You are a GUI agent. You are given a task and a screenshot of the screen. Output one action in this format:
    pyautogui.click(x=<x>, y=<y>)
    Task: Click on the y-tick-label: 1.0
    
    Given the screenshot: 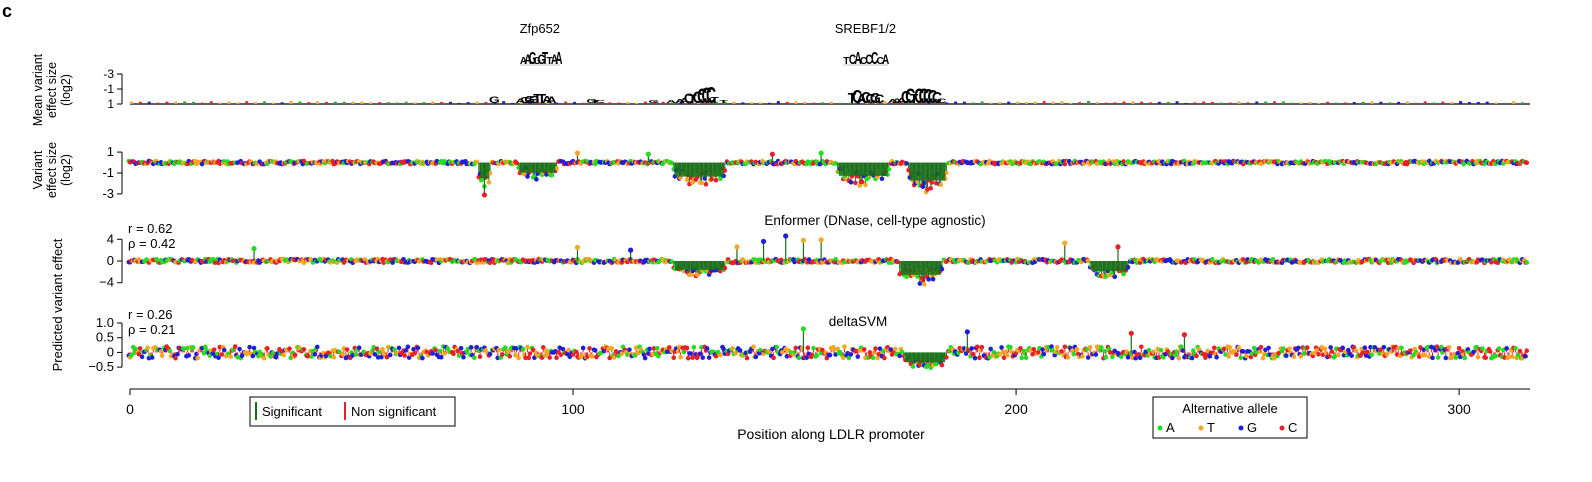 What is the action you would take?
    pyautogui.click(x=105, y=322)
    